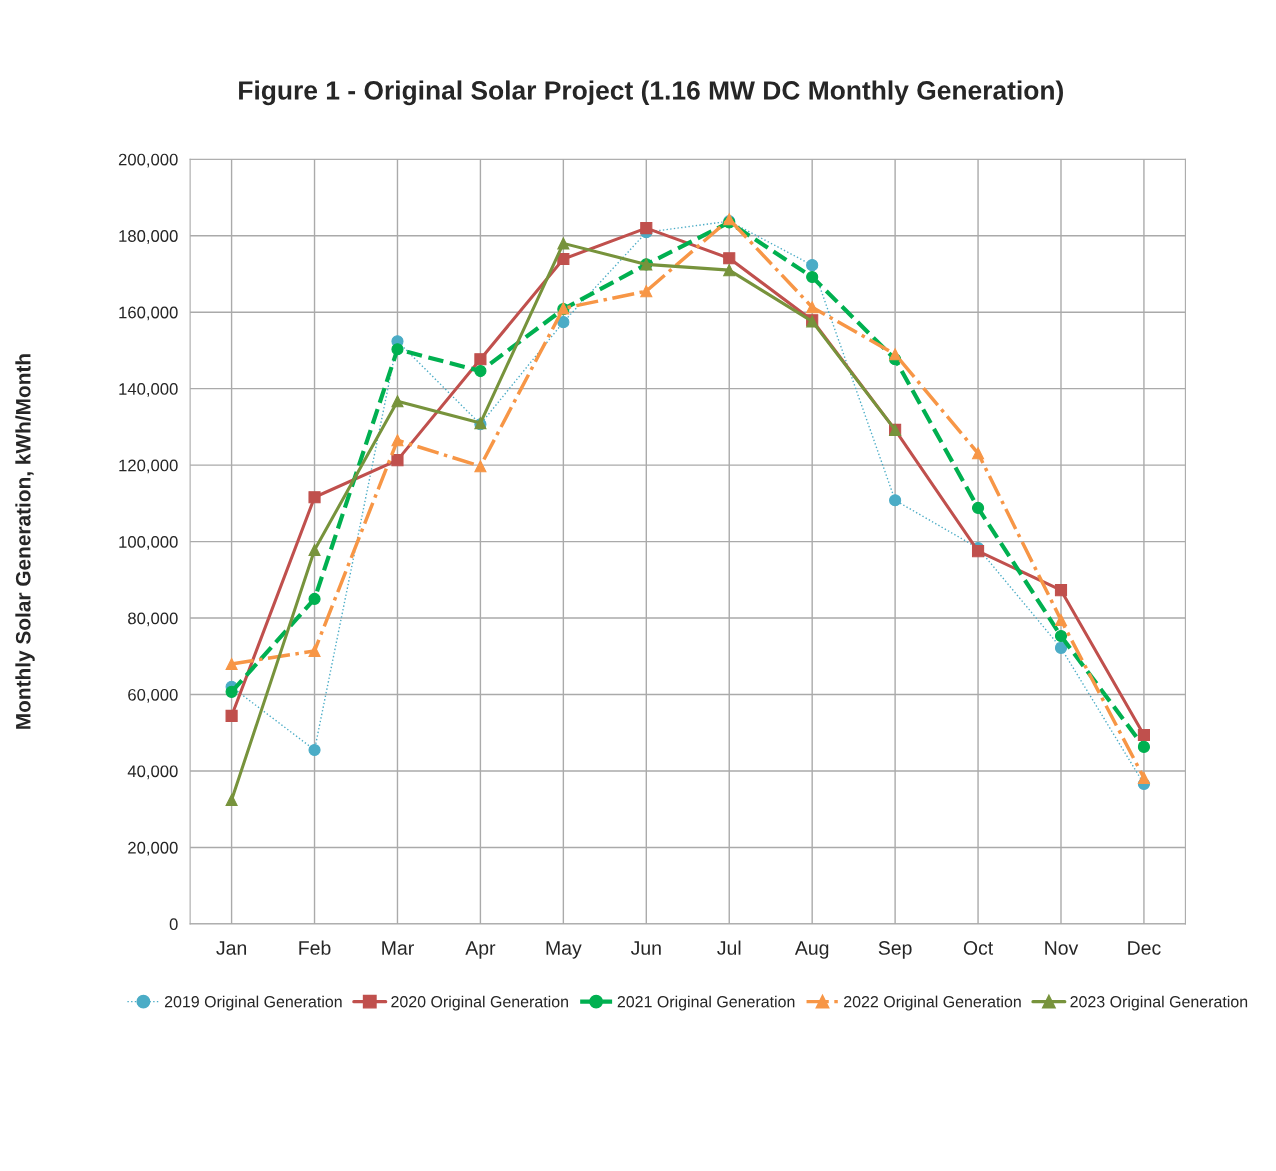  What do you see at coordinates (152, 772) in the screenshot?
I see `y-tick-label: 40,000` at bounding box center [152, 772].